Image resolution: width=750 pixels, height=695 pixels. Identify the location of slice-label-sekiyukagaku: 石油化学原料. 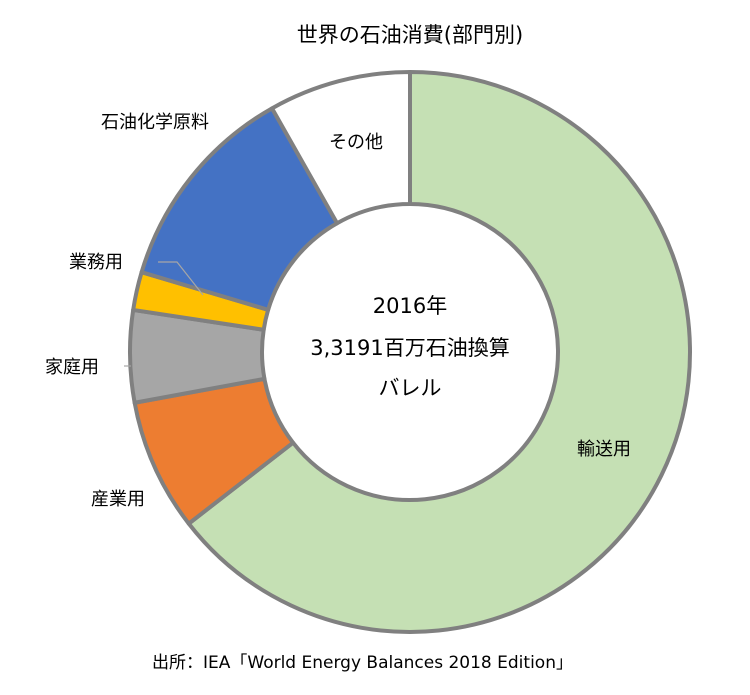
(155, 122).